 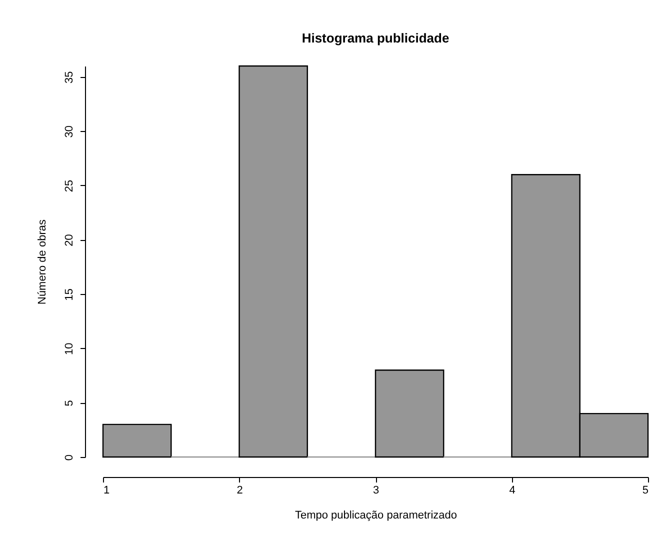 What do you see at coordinates (42, 261) in the screenshot?
I see `y-axis-title: Número de obras` at bounding box center [42, 261].